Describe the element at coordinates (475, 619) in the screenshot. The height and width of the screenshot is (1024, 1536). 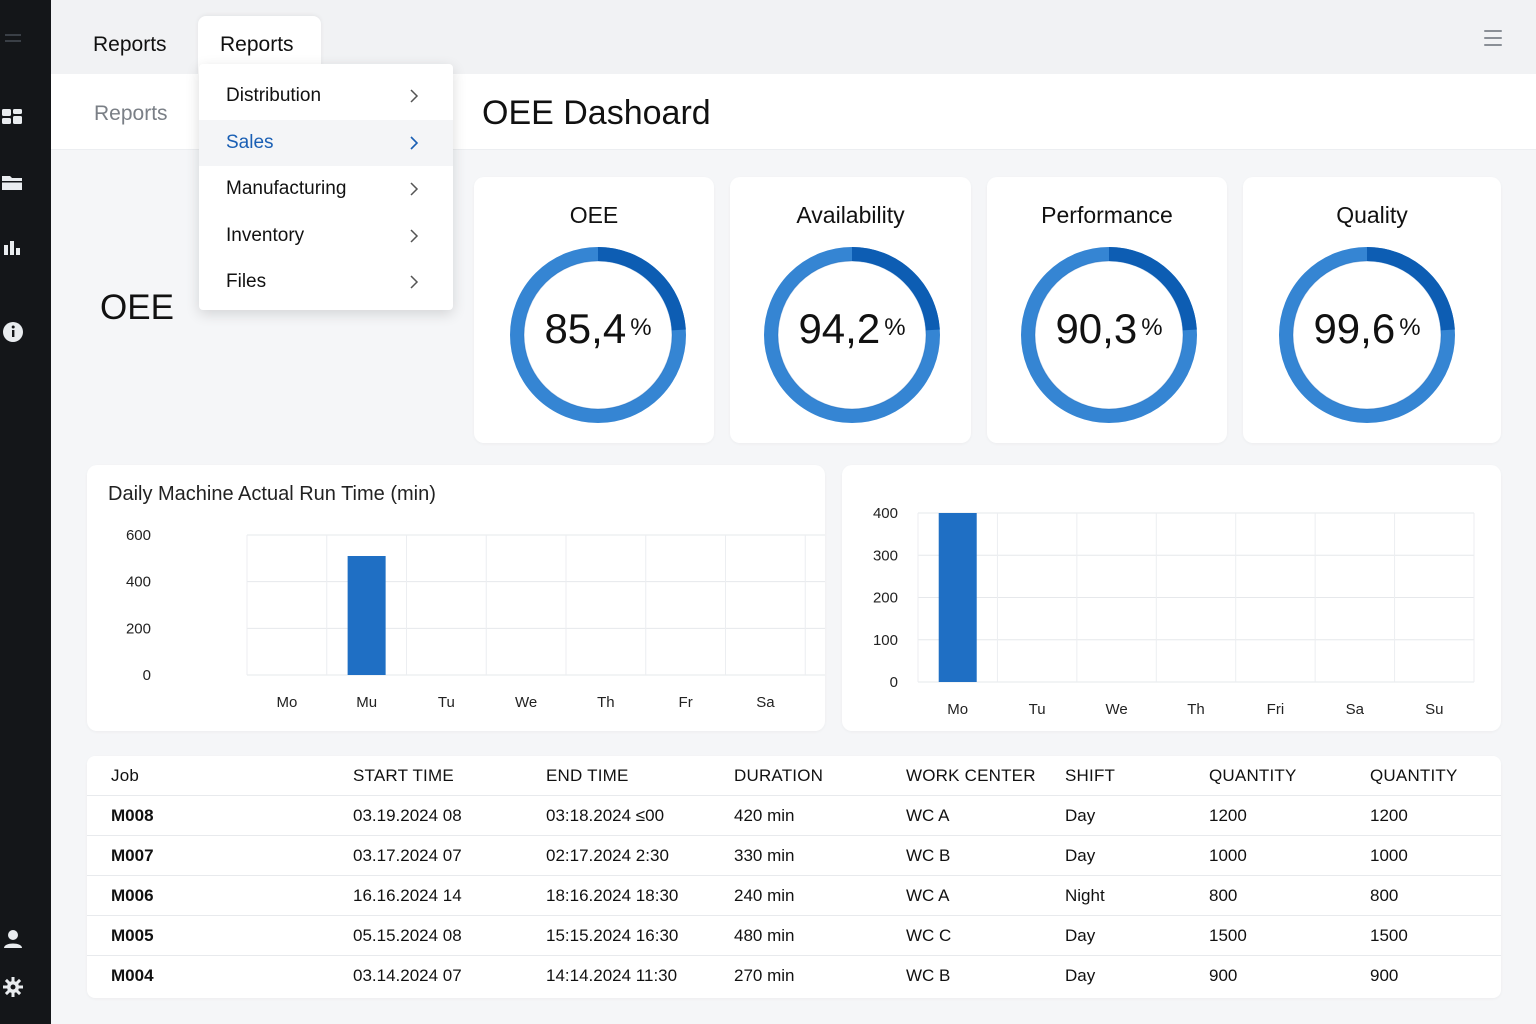
I see `run-time-chart: 0200400600MoMuTuWeThFrSaSu` at that location.